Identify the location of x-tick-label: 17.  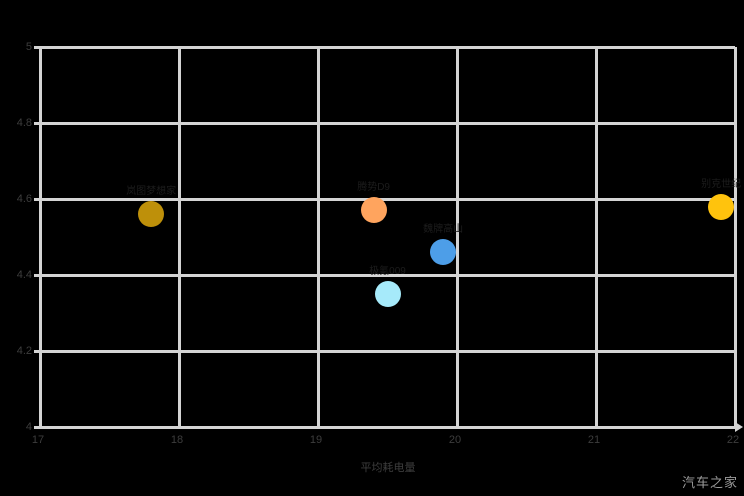
(38, 440).